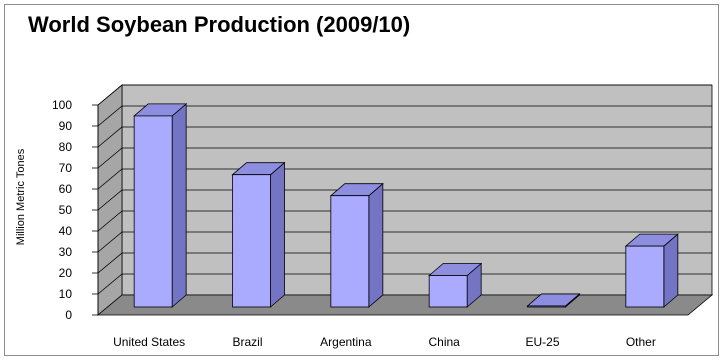  Describe the element at coordinates (66, 252) in the screenshot. I see `y-tick-label: 30` at that location.